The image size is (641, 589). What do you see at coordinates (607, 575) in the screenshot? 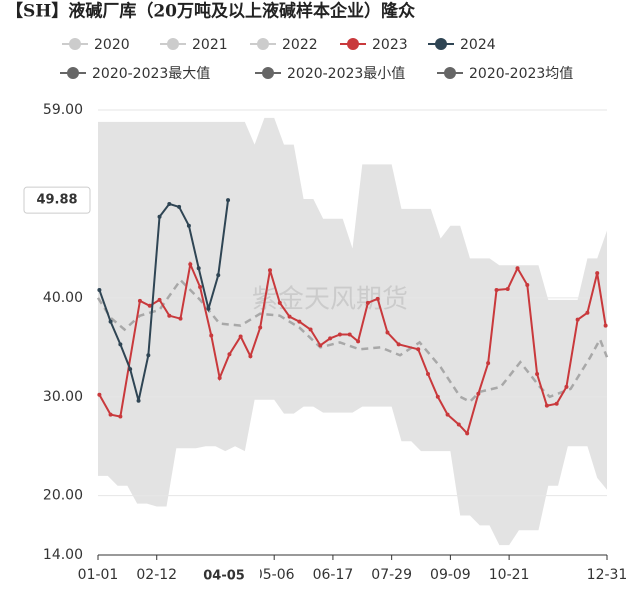
I see `x-tick-label: 12-31` at bounding box center [607, 575].